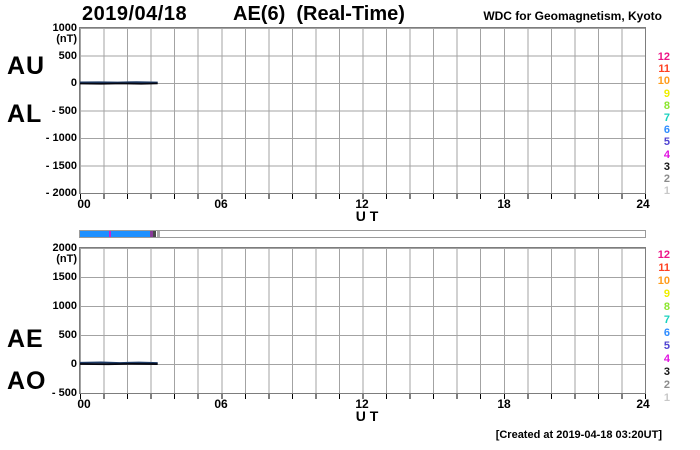 This screenshot has width=700, height=450. What do you see at coordinates (27, 381) in the screenshot?
I see `label-ao: AO` at bounding box center [27, 381].